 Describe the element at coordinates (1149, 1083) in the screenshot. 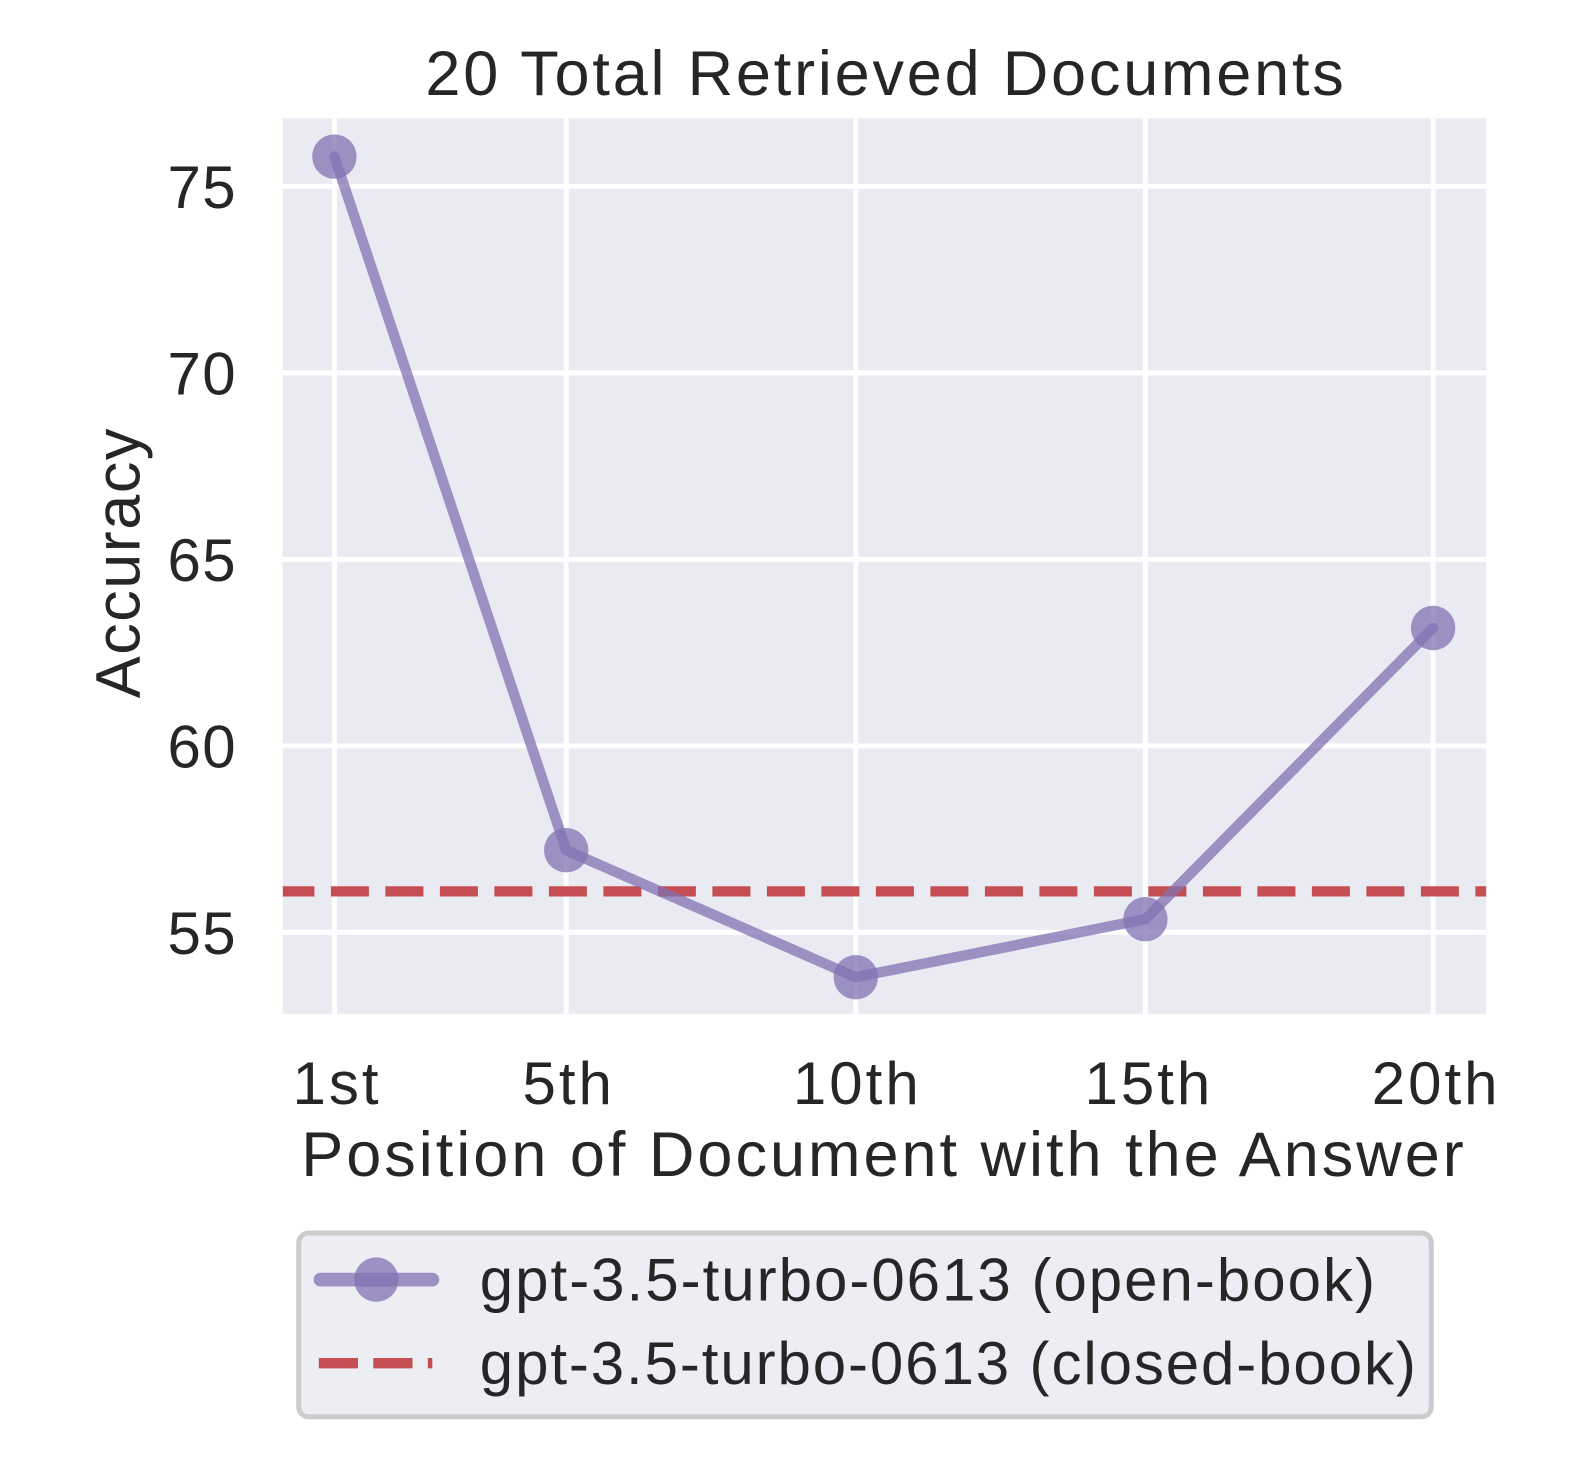

I see `svg-text: 15th` at that location.